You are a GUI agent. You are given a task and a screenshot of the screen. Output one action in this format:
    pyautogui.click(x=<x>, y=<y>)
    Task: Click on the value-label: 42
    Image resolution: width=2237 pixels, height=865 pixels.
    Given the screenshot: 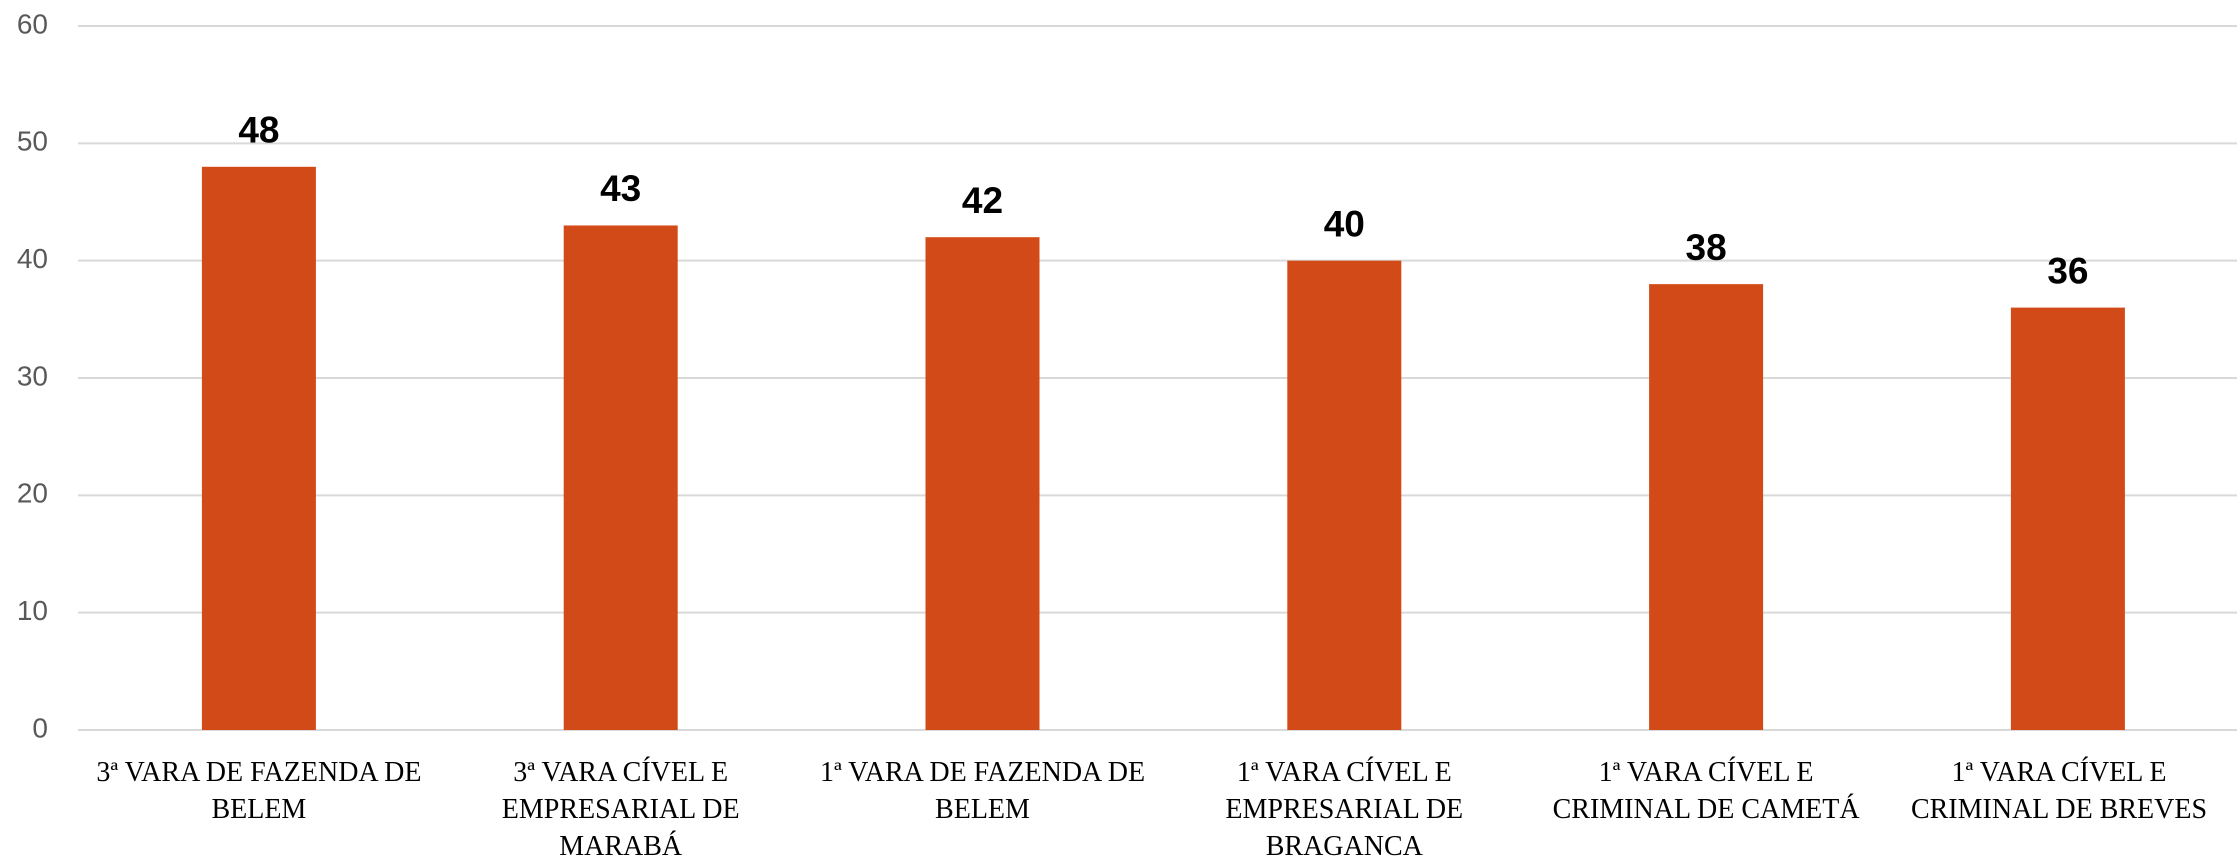 What is the action you would take?
    pyautogui.click(x=982, y=200)
    